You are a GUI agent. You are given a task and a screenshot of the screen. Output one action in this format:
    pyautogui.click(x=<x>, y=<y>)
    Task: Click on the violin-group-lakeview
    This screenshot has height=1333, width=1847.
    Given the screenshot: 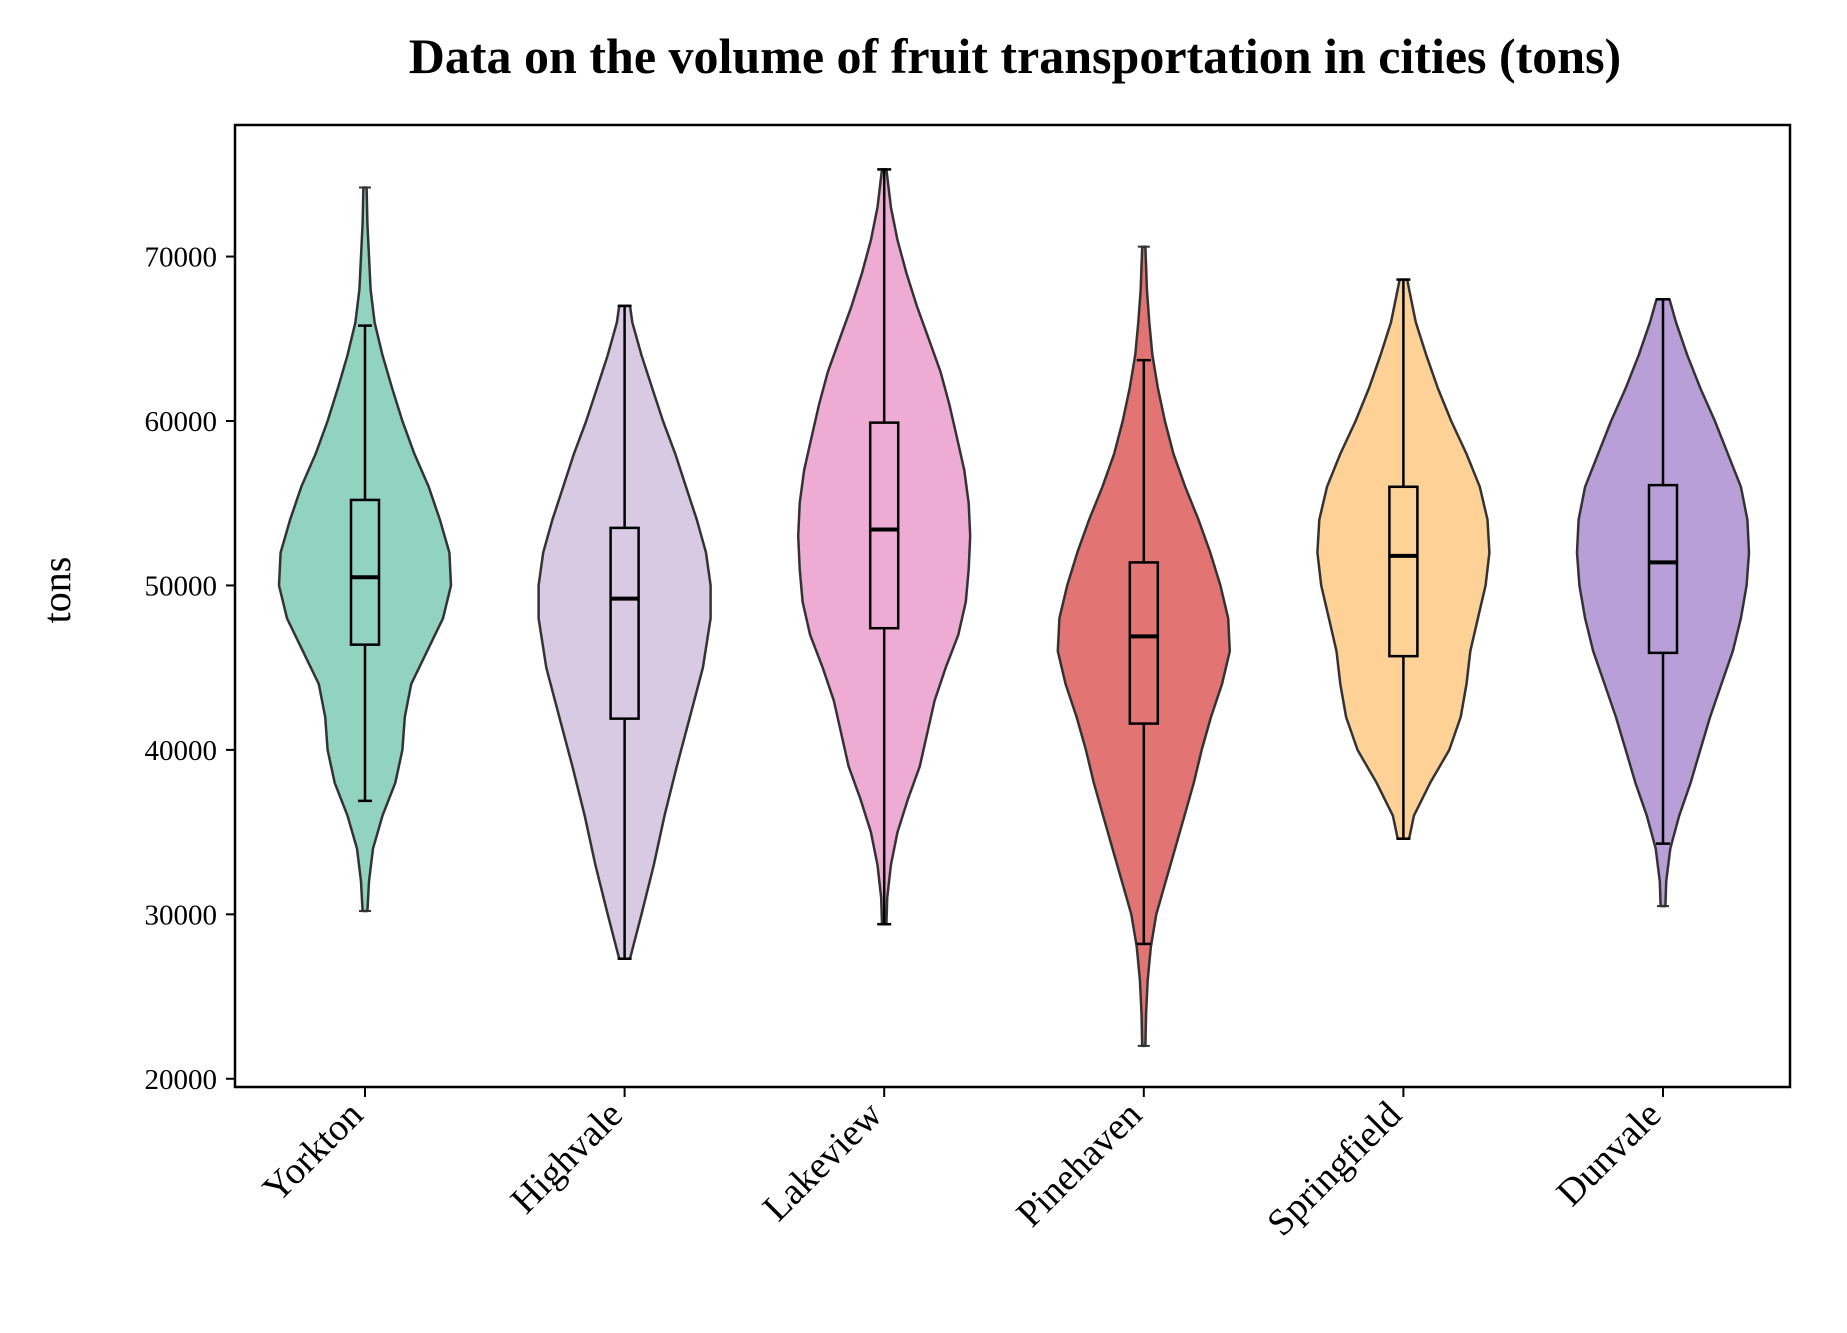 What is the action you would take?
    pyautogui.click(x=884, y=547)
    